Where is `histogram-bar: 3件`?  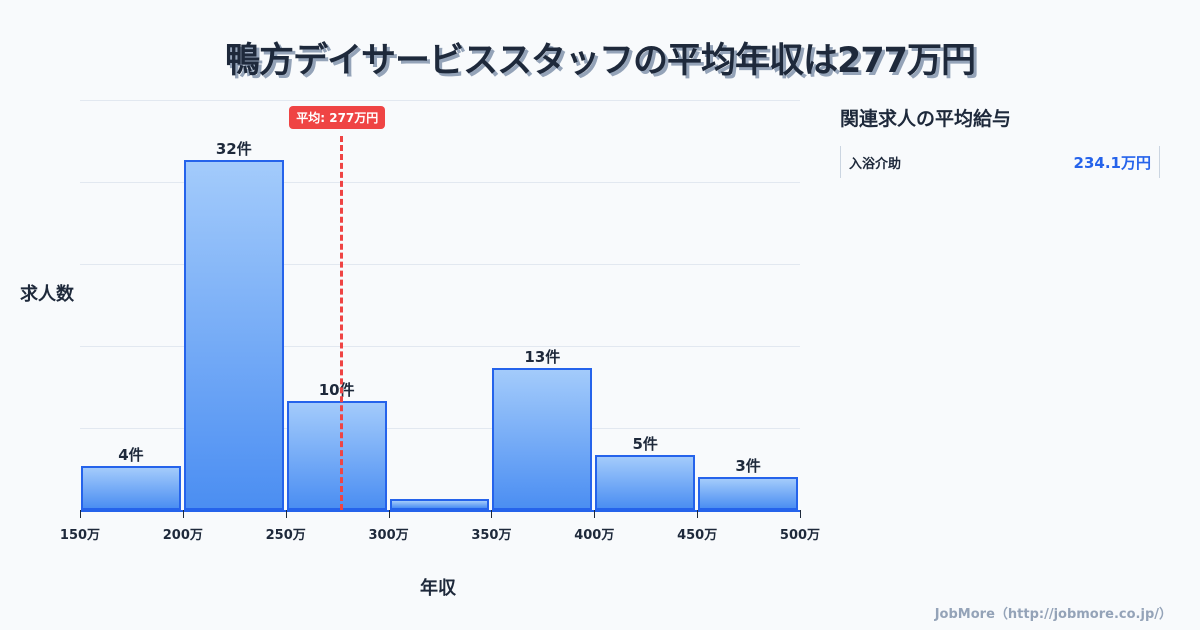 histogram-bar: 3件 is located at coordinates (748, 483).